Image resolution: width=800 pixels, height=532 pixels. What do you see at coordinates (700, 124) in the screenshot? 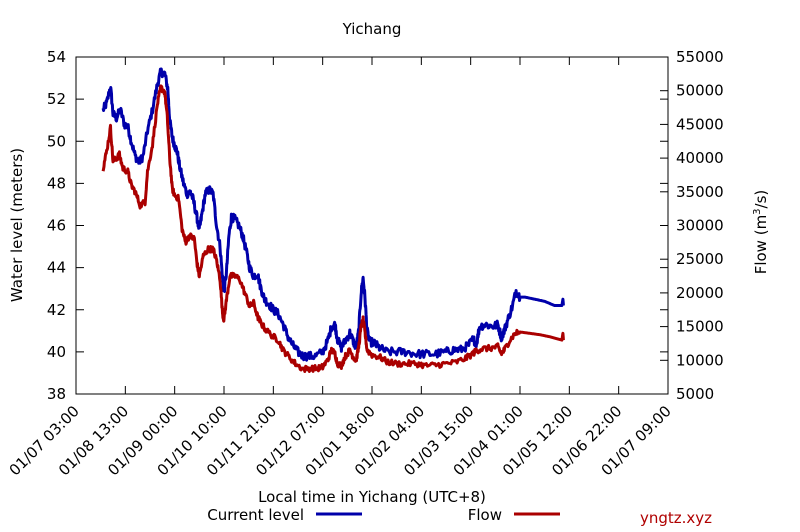
I see `y2-tick-label: 45000` at bounding box center [700, 124].